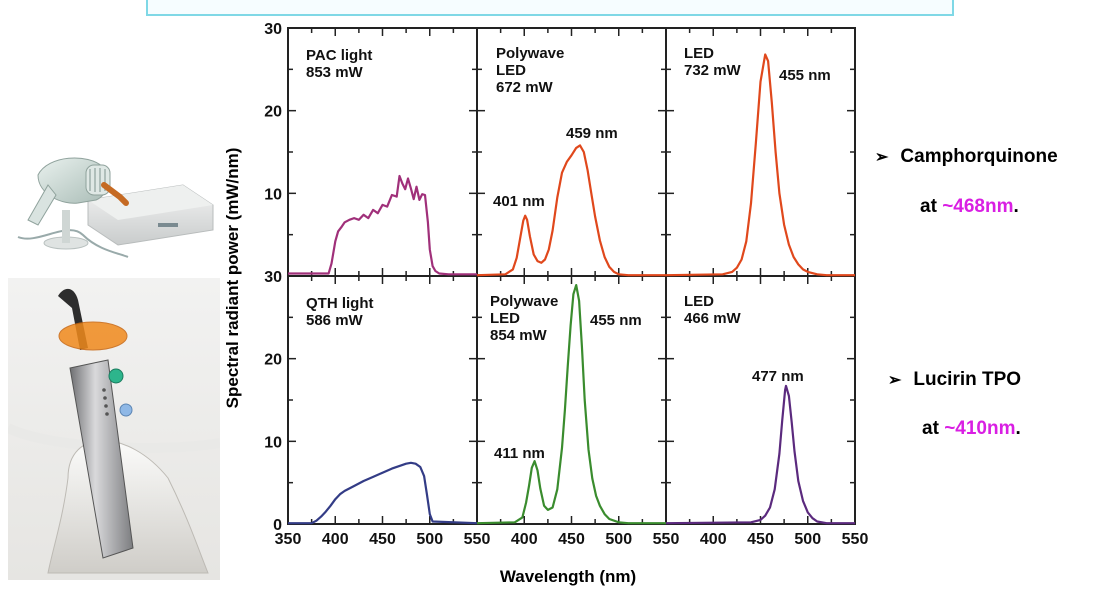 The height and width of the screenshot is (596, 1112). Describe the element at coordinates (805, 75) in the screenshot. I see `peak-label-led1: 455 nm` at that location.